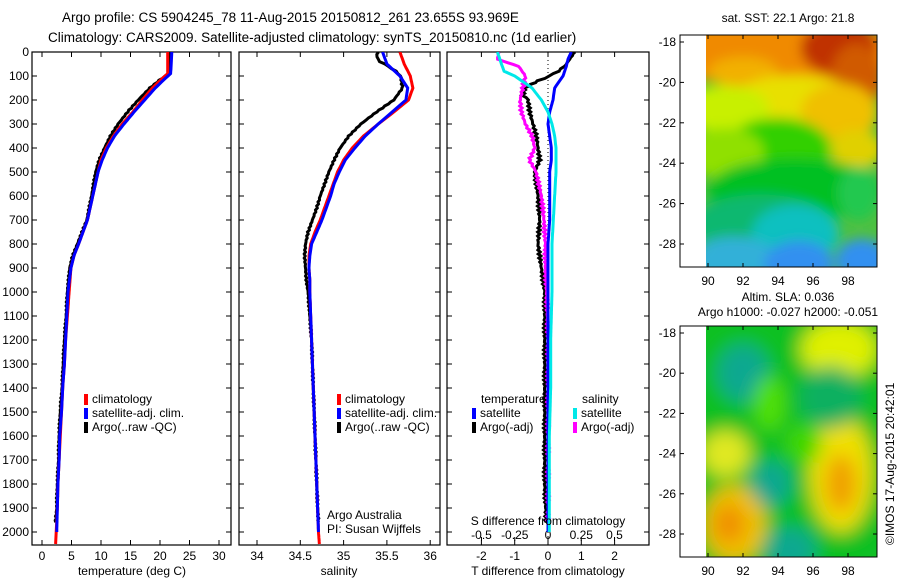 Image resolution: width=900 pixels, height=580 pixels. Describe the element at coordinates (16, 316) in the screenshot. I see `depth-tick-label: 1100` at that location.